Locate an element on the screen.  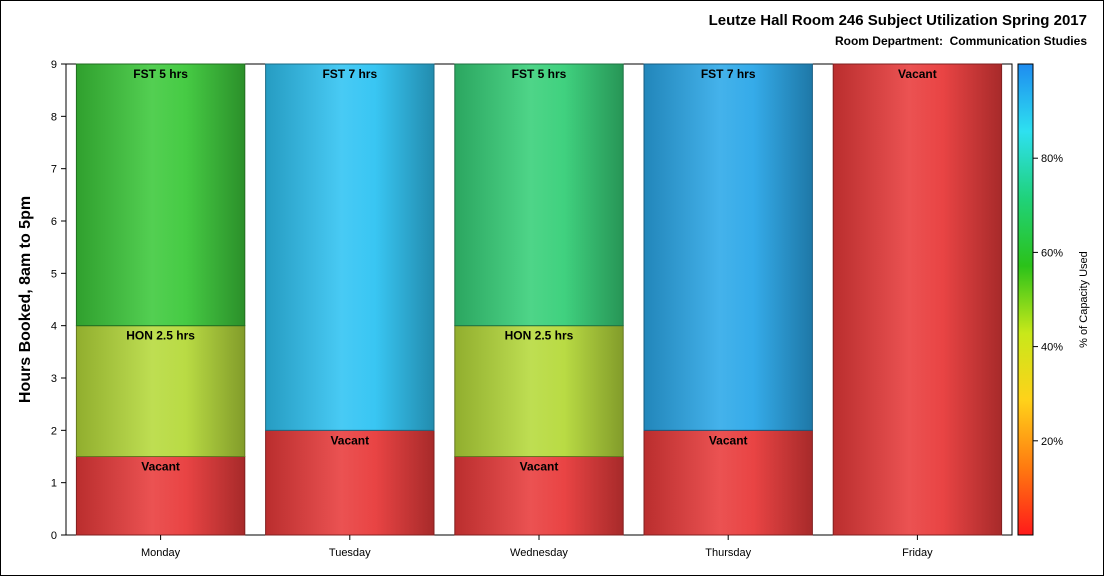
x-tick-label: Thursday is located at coordinates (728, 553).